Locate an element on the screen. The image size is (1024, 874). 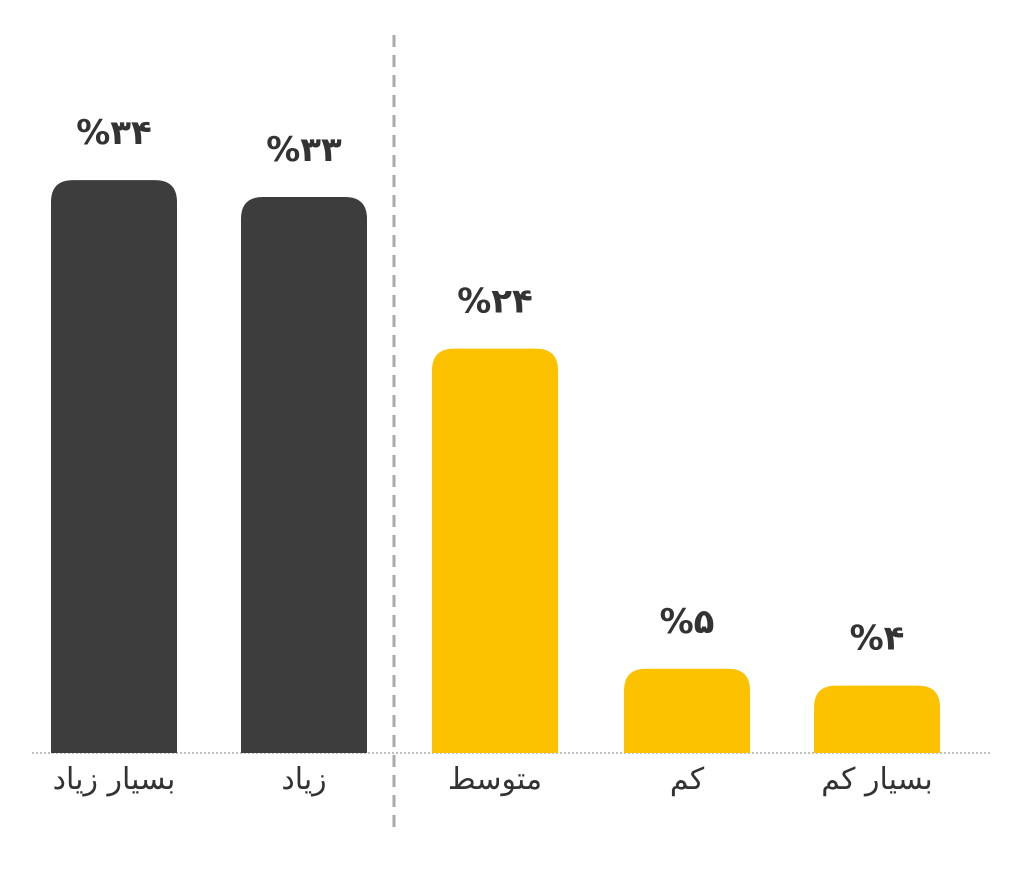
value-label-3: %۲۴ is located at coordinates (495, 302).